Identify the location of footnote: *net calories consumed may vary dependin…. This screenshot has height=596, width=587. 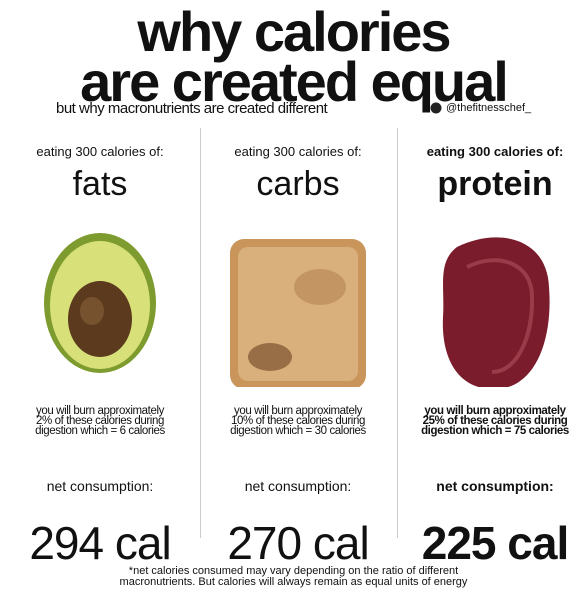
(293, 577).